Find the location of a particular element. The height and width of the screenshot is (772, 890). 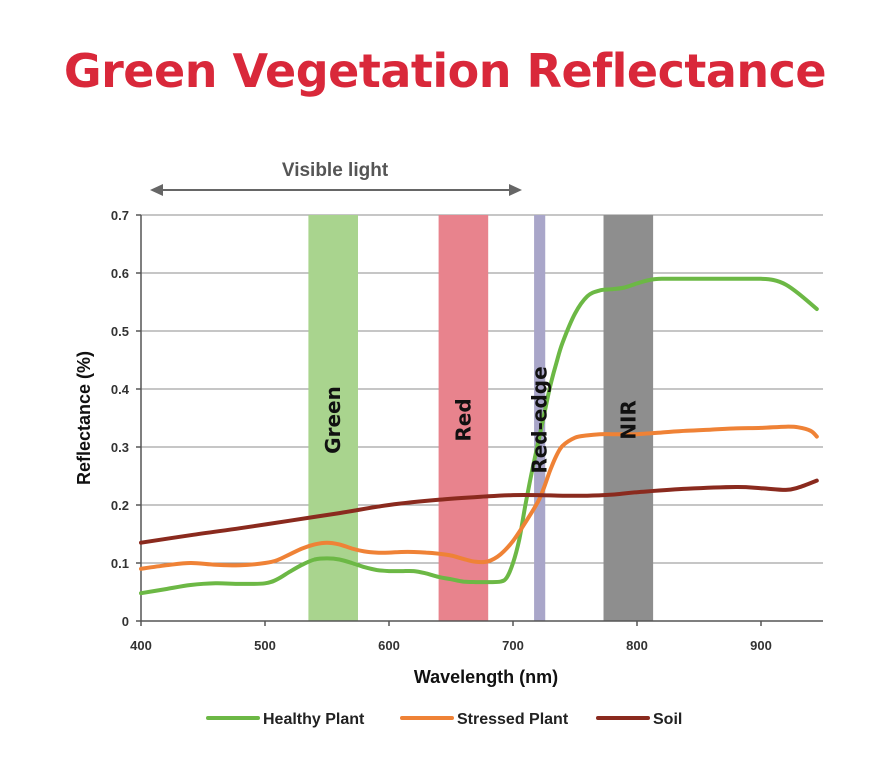

chart-legend: Healthy Plant Stressed Plant Soil is located at coordinates (444, 719).